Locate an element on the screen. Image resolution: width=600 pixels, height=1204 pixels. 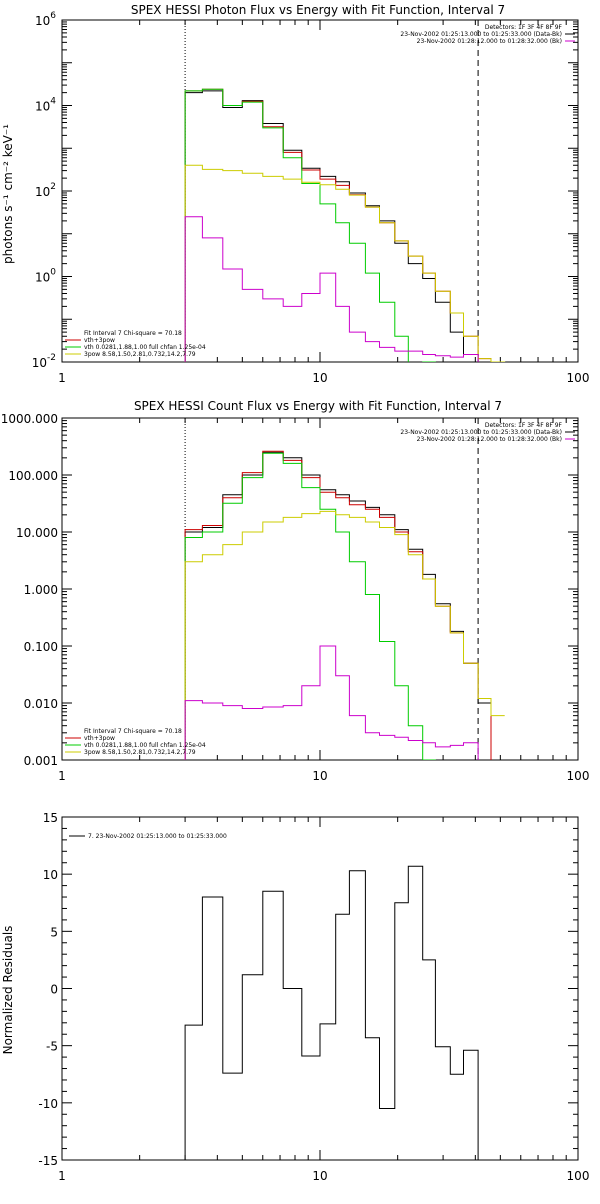
y-tick-exponent: -2 is located at coordinates (51, 358).